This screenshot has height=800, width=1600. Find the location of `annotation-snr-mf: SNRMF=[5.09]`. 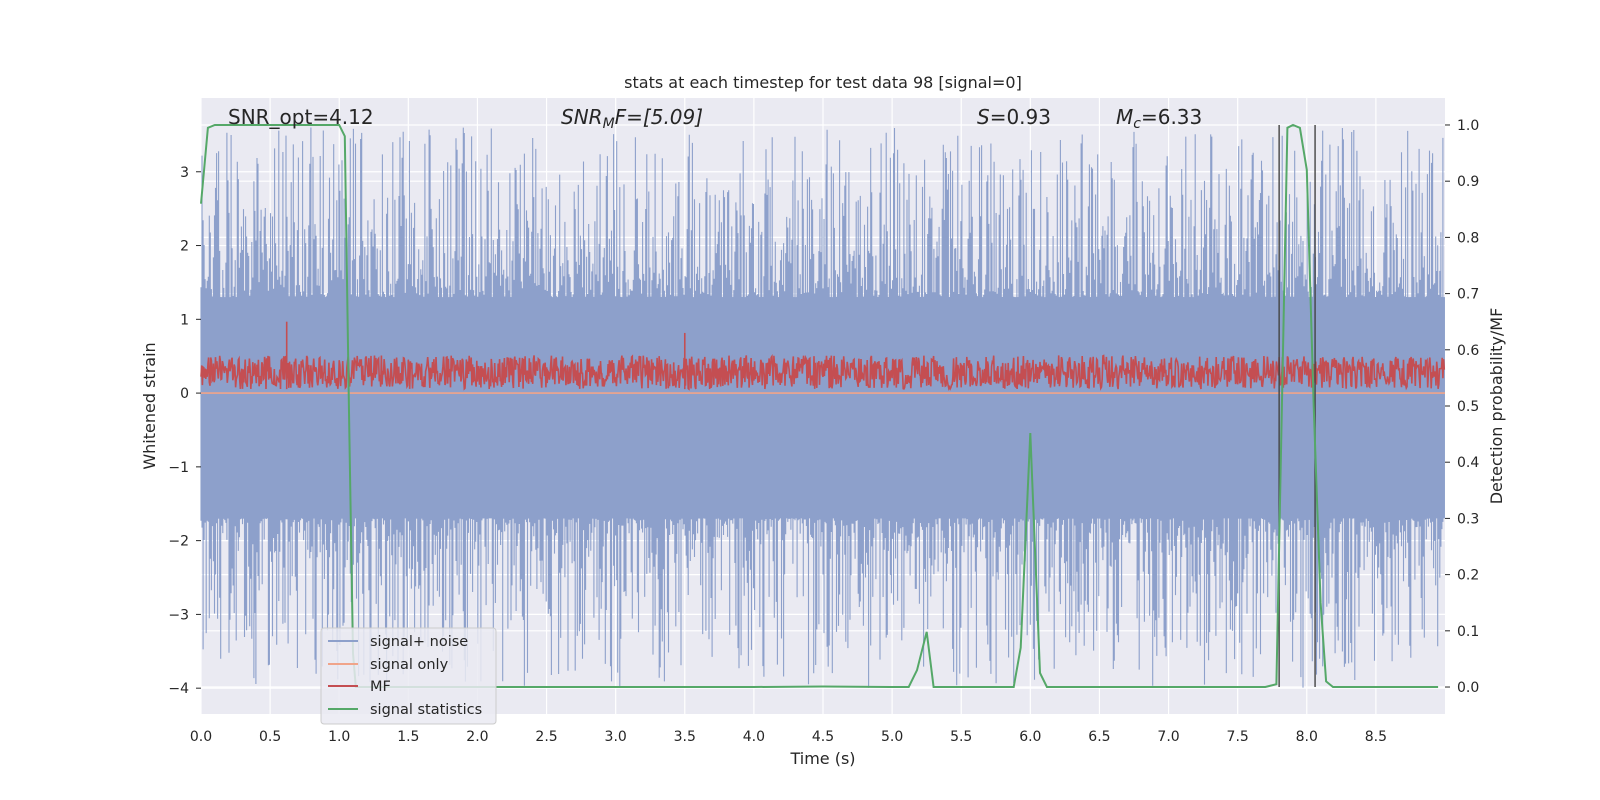

annotation-snr-mf: SNRMF=[5.09] is located at coordinates (632, 118).